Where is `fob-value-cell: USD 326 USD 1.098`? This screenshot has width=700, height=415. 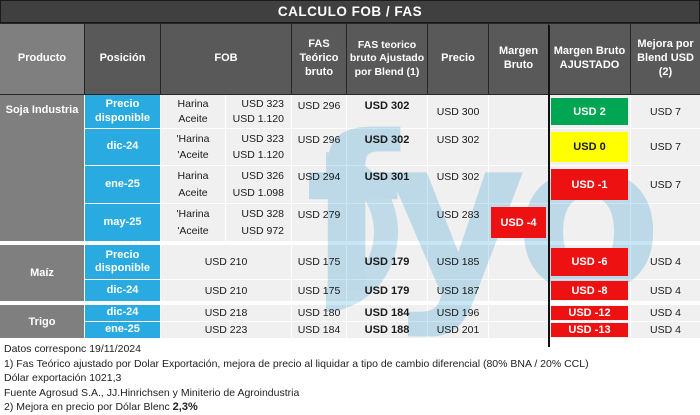 fob-value-cell: USD 326 USD 1.098 is located at coordinates (258, 184).